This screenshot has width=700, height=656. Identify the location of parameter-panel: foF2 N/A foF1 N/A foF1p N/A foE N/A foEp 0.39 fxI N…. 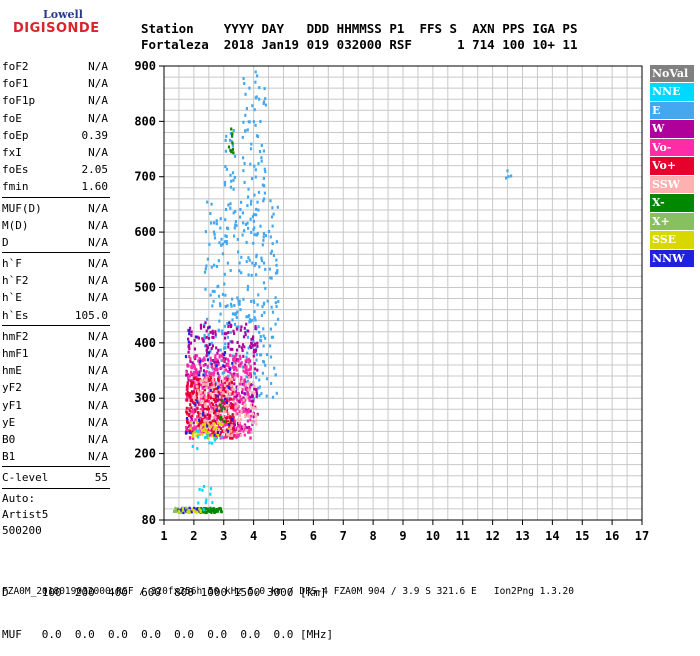
(56, 298).